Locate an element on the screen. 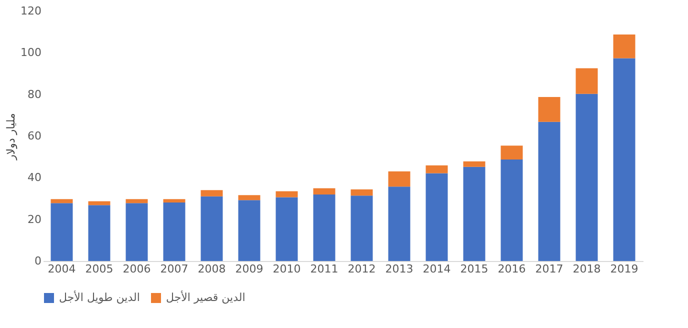 This screenshot has height=328, width=688. y-tick-label: 120 is located at coordinates (31, 11).